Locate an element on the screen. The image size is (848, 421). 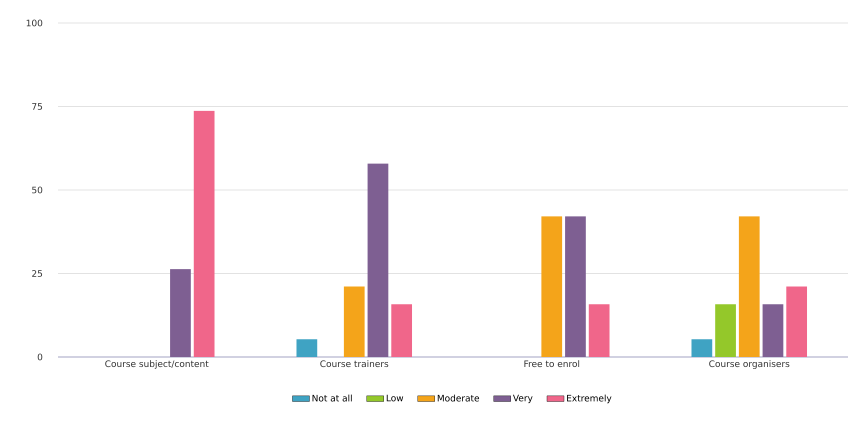
y-tick-label: 100 is located at coordinates (34, 23).